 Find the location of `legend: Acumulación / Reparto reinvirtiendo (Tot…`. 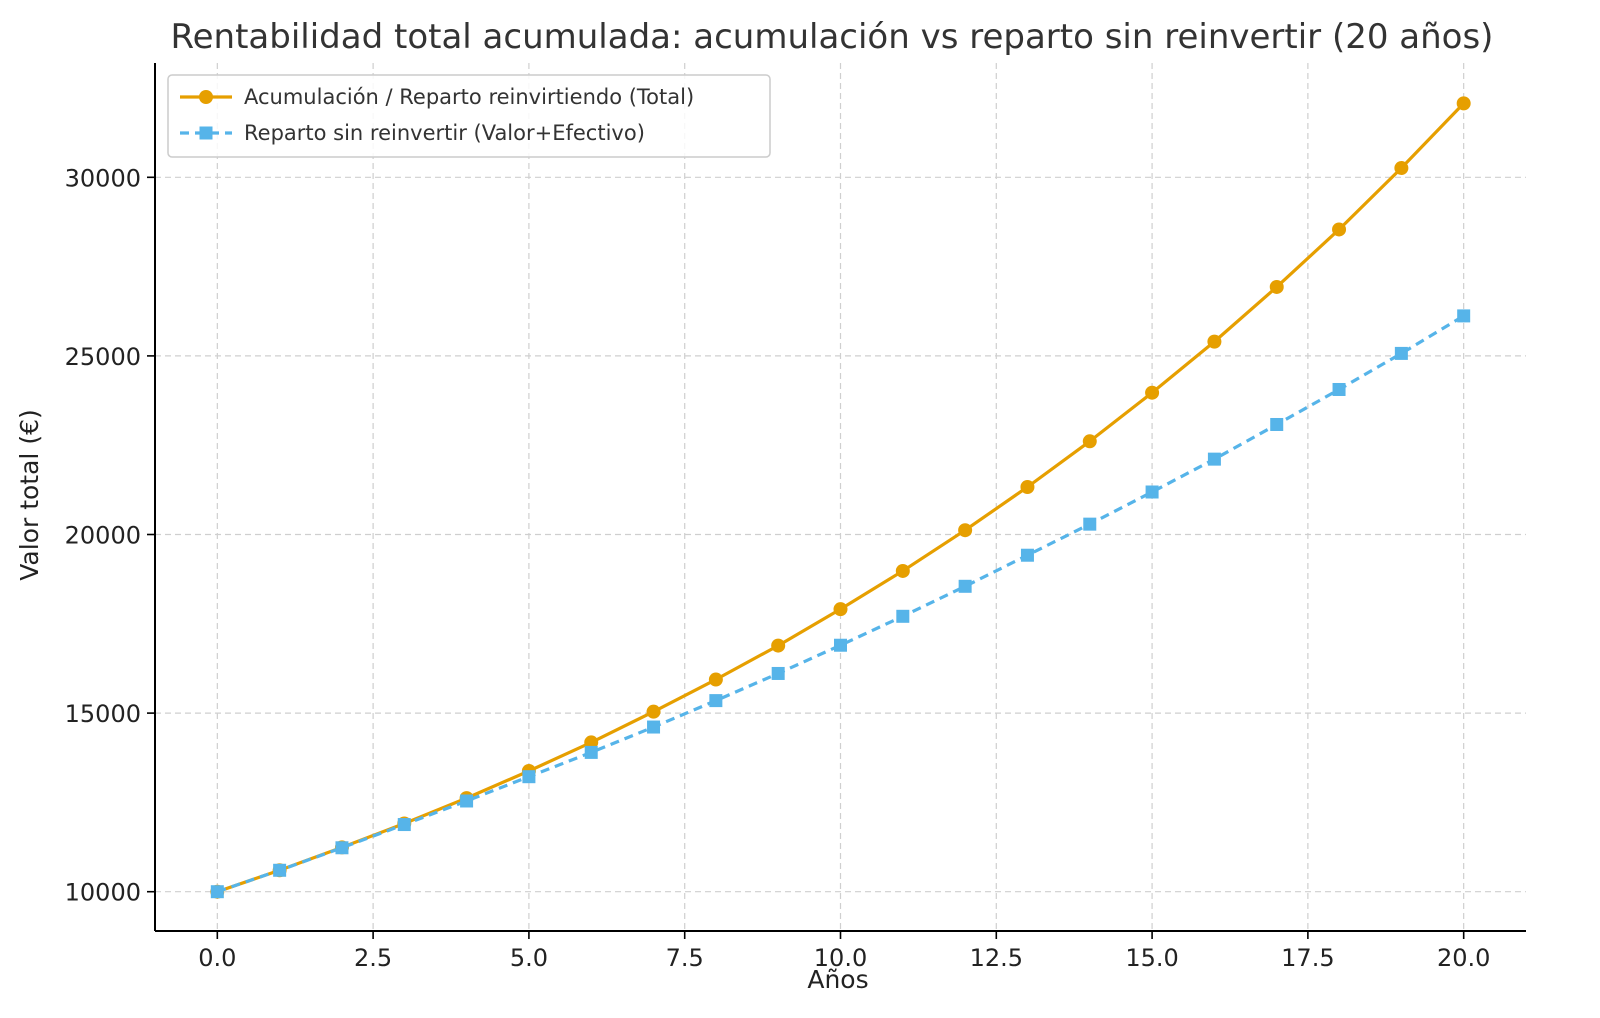

legend: Acumulación / Reparto reinvirtiendo (Tot… is located at coordinates (469, 116).